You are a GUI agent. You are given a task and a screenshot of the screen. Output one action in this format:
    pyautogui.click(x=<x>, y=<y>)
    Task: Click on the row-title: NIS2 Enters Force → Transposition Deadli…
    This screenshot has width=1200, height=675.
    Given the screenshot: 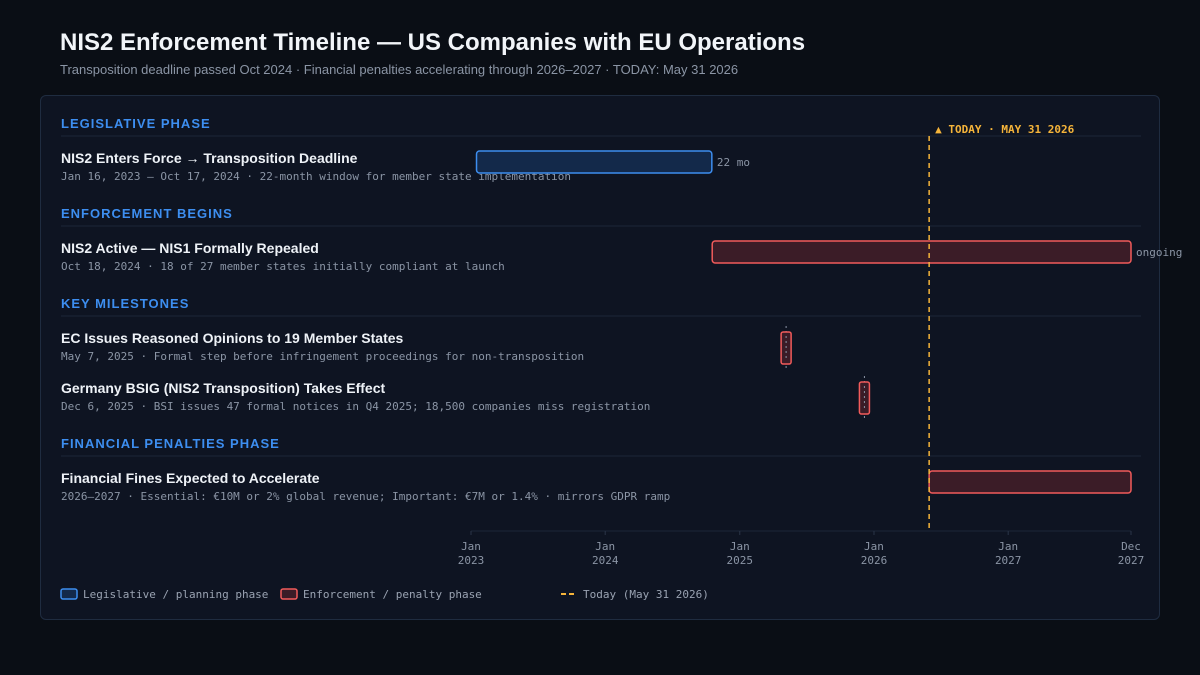 What is the action you would take?
    pyautogui.click(x=209, y=158)
    